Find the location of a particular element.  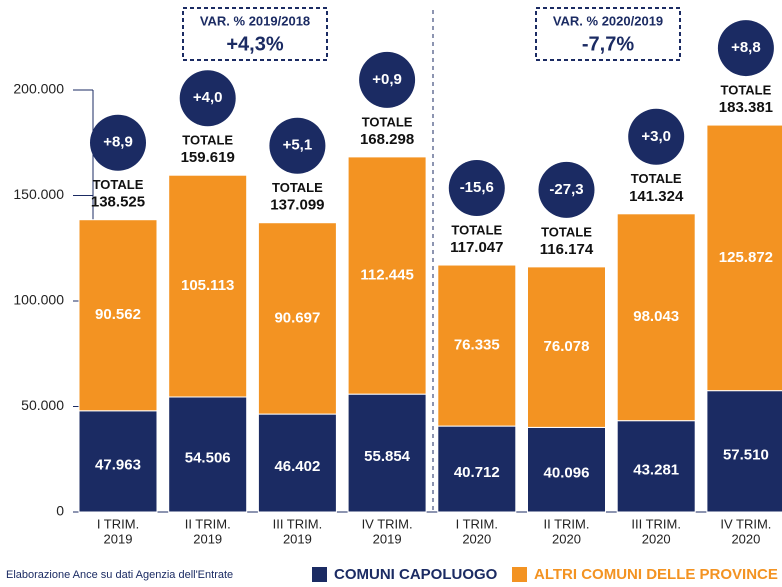

y-tick-label: 0 is located at coordinates (60, 511).